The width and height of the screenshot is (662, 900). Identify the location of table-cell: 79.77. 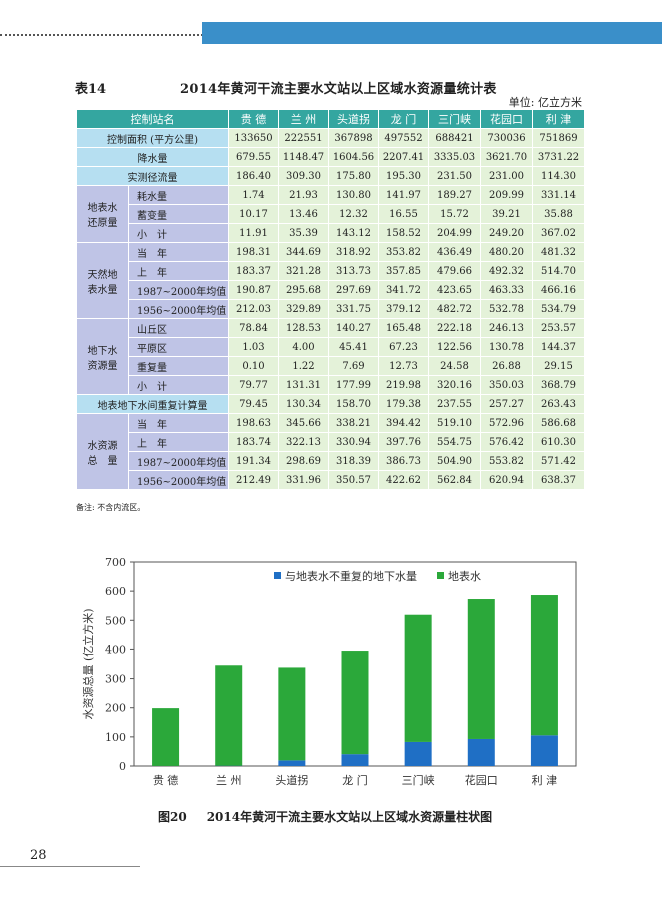
(253, 385).